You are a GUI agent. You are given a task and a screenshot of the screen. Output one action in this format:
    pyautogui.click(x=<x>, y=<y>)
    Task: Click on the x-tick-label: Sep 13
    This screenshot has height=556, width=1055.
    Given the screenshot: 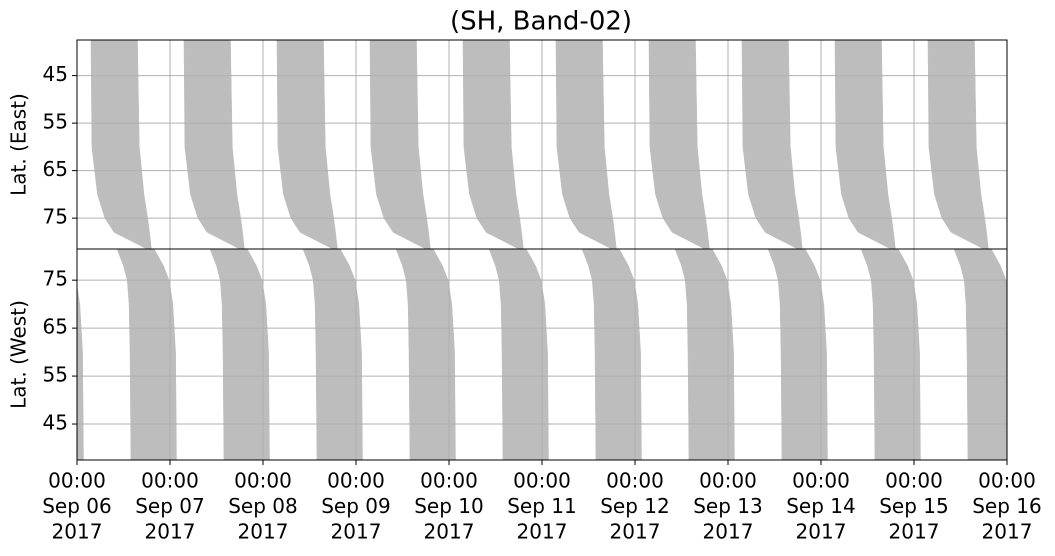 What is the action you would take?
    pyautogui.click(x=728, y=506)
    